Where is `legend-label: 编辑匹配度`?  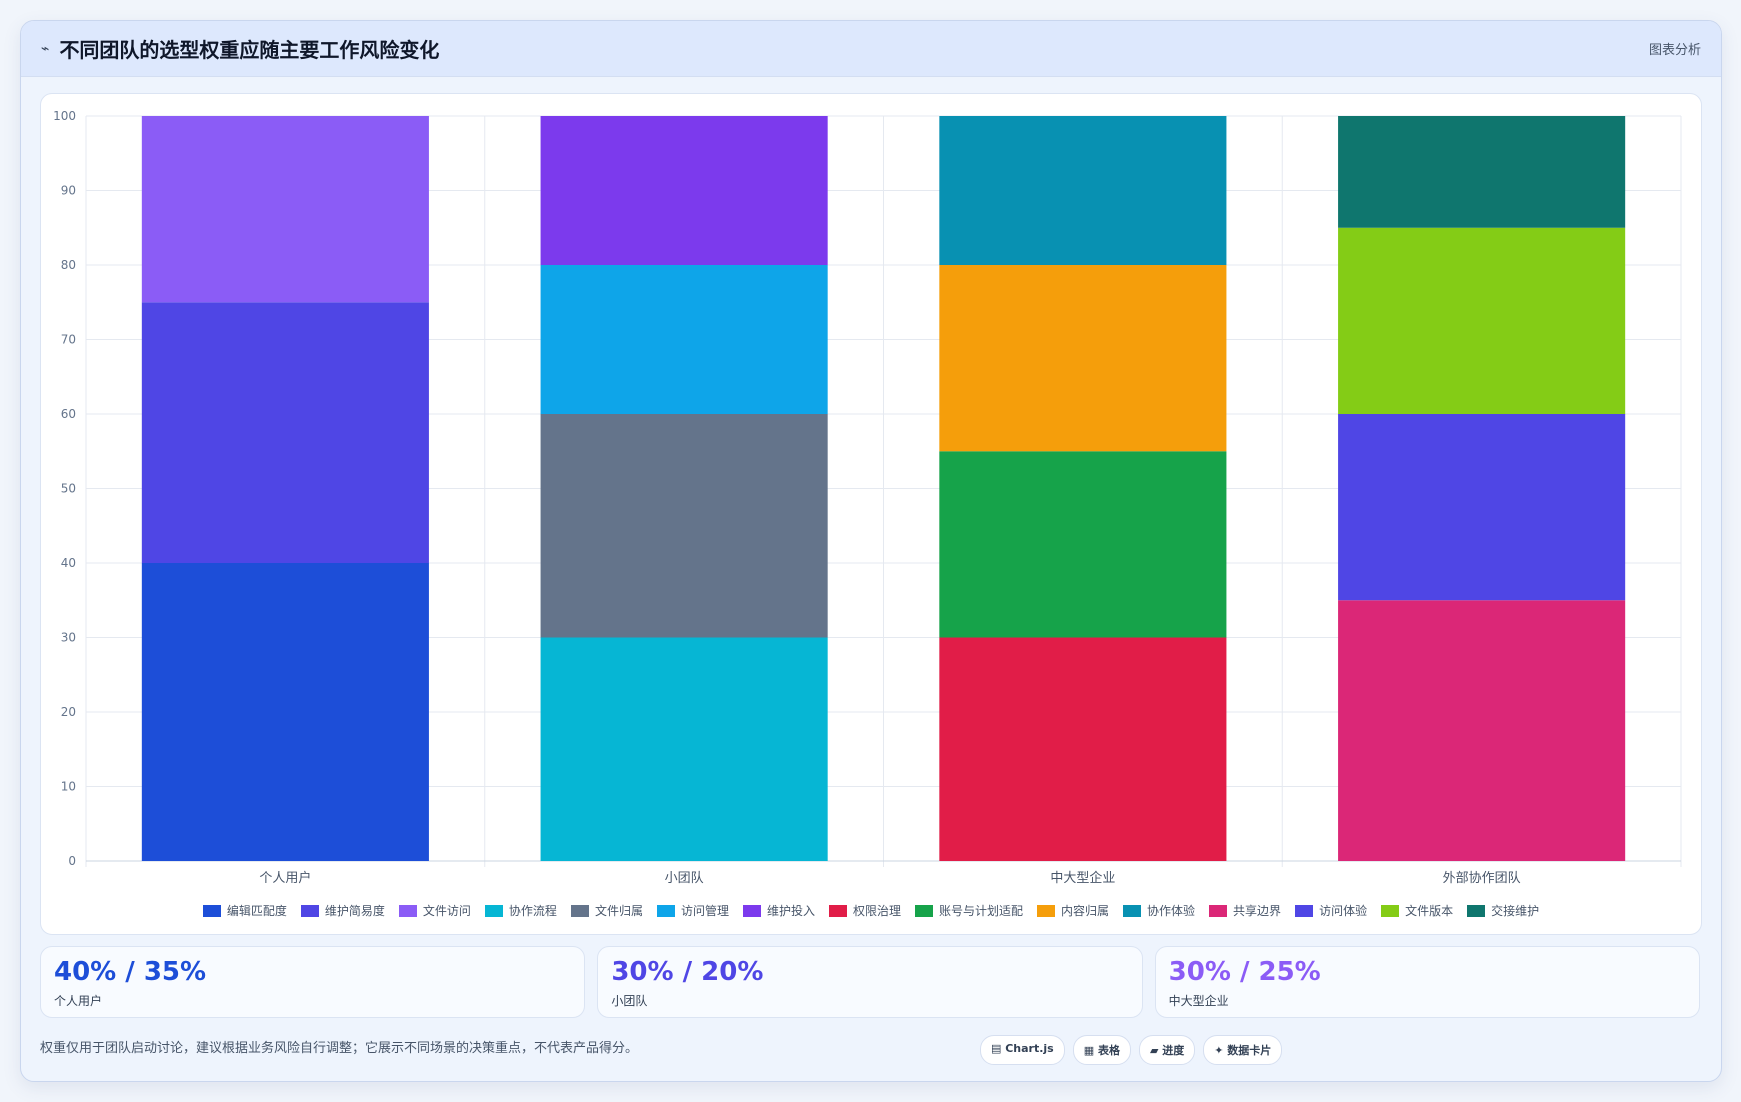 legend-label: 编辑匹配度 is located at coordinates (256, 911).